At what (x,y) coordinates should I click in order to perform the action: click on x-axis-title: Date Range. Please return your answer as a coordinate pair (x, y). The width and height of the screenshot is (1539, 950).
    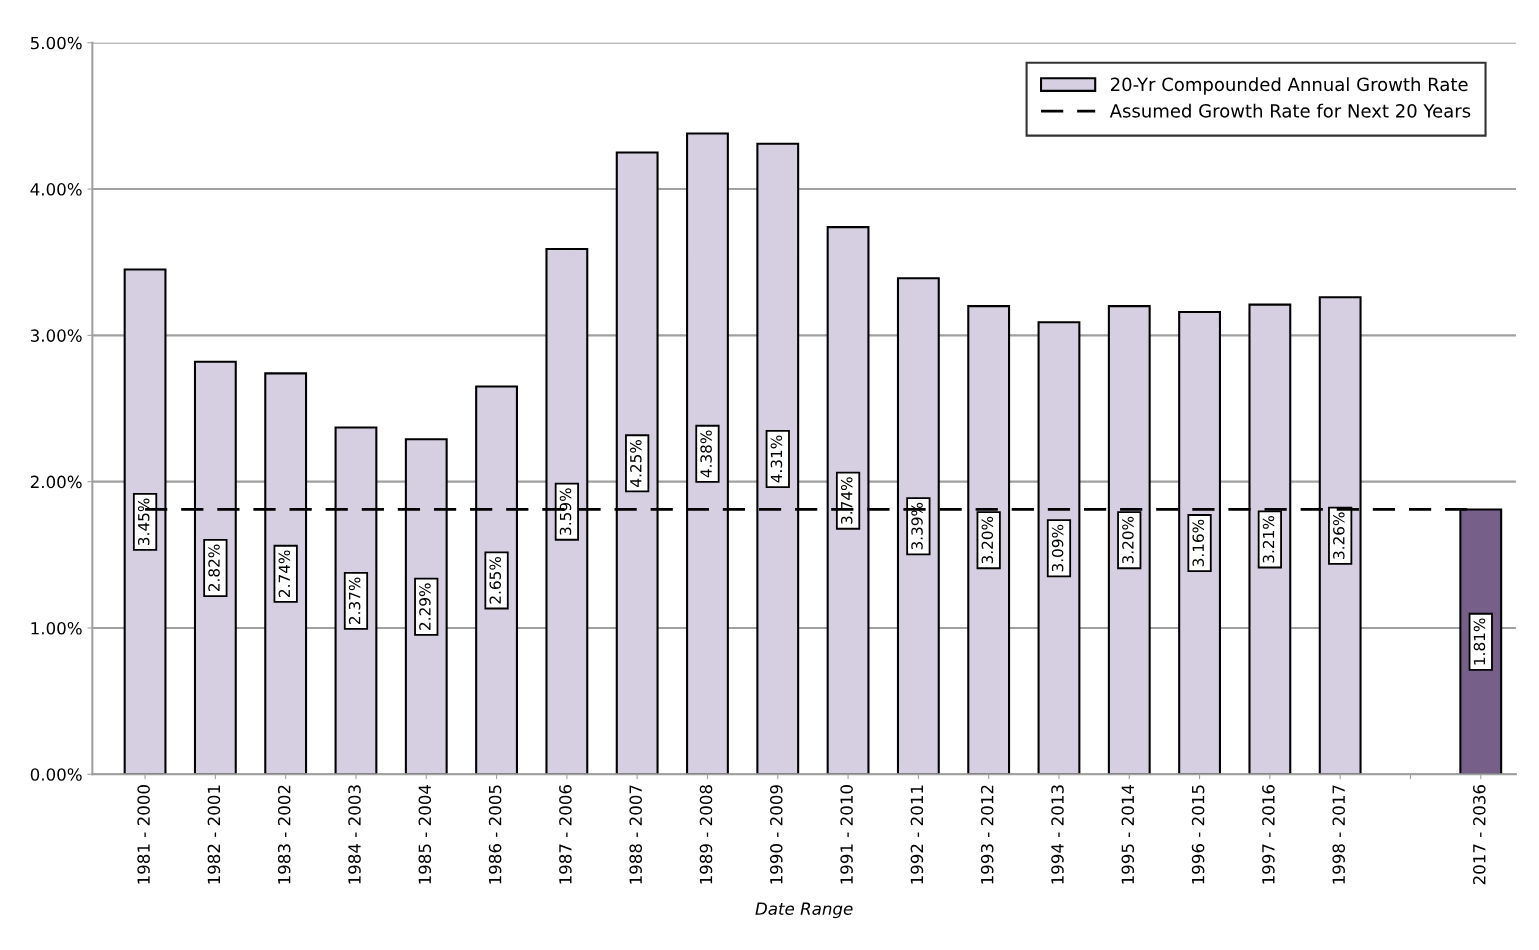
    Looking at the image, I should click on (804, 910).